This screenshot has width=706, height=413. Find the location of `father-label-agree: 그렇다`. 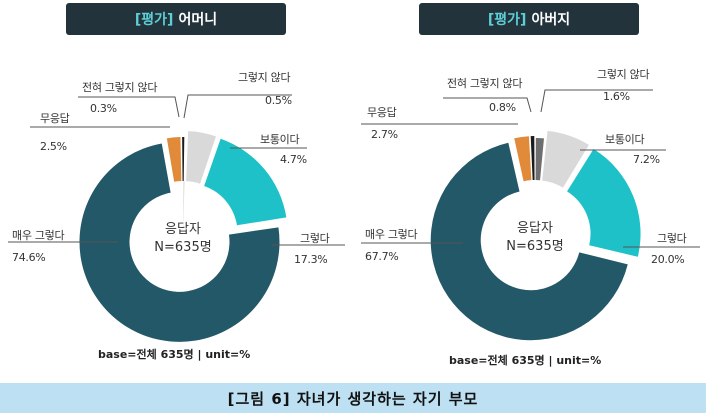

father-label-agree: 그렇다 is located at coordinates (672, 238).